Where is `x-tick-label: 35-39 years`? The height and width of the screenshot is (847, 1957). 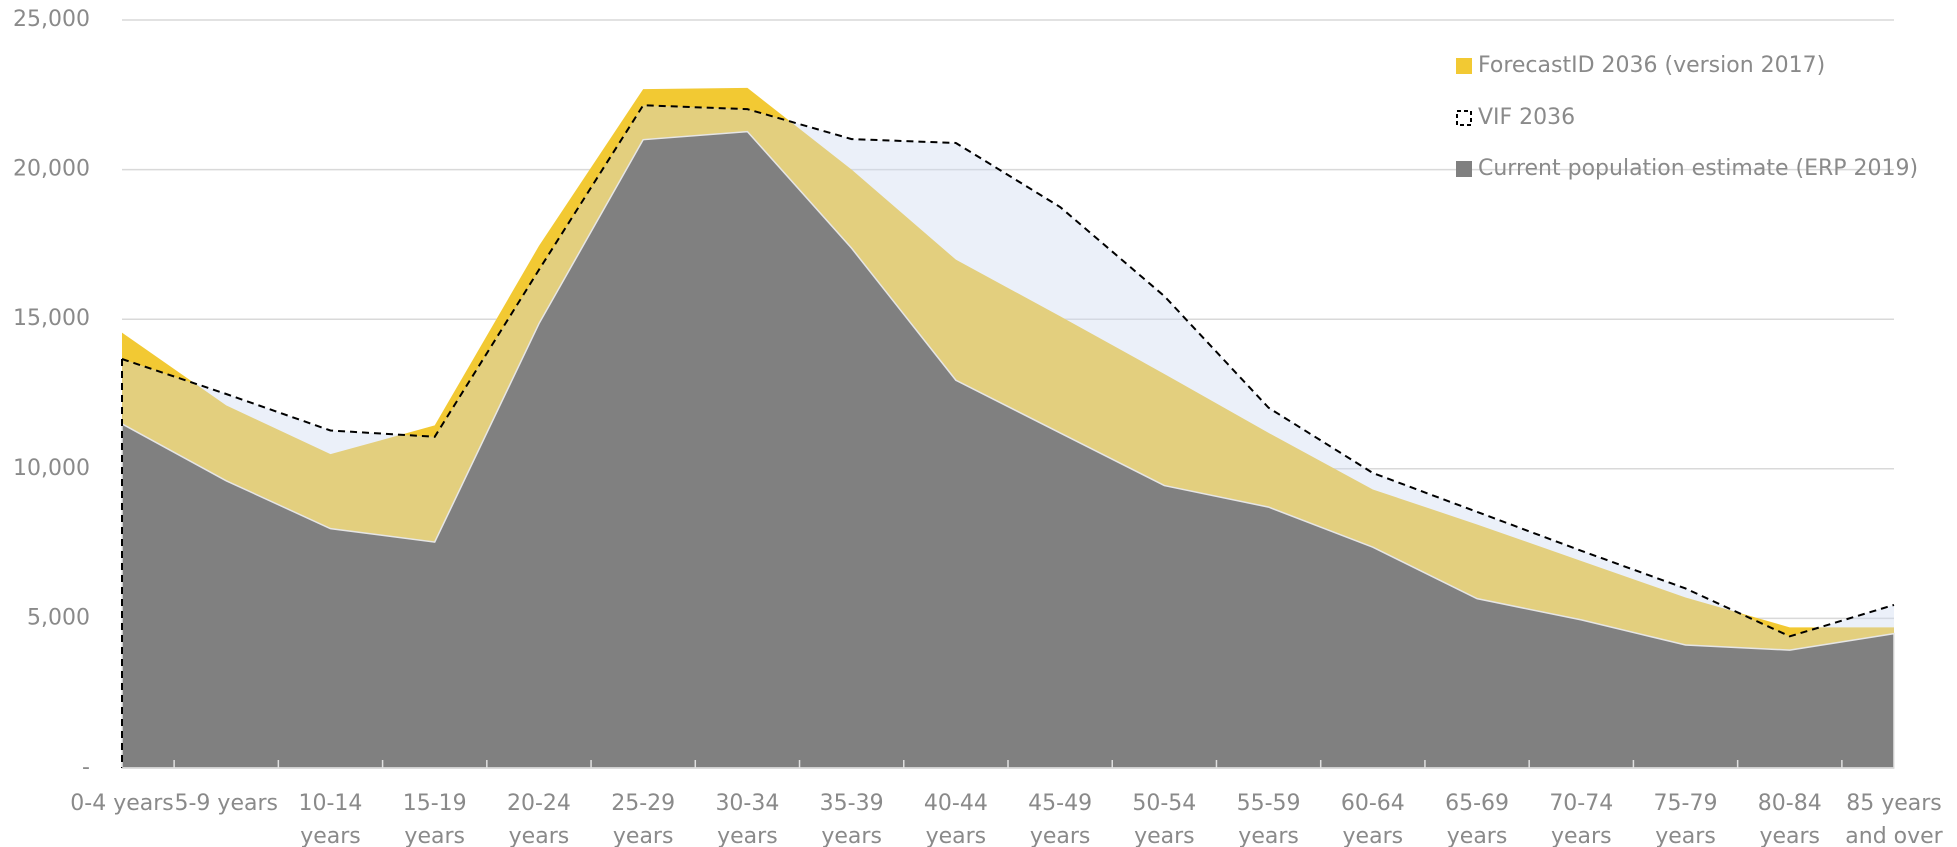 x-tick-label: 35-39 years is located at coordinates (851, 819).